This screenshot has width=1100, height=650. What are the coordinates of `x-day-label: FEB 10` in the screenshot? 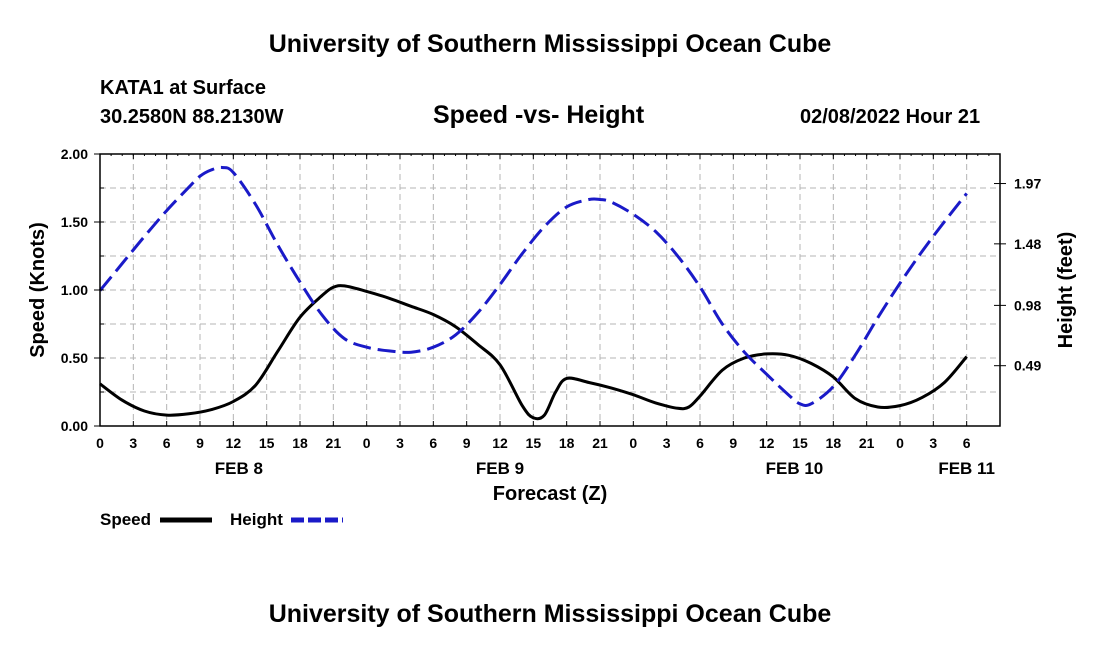 It's located at (795, 468).